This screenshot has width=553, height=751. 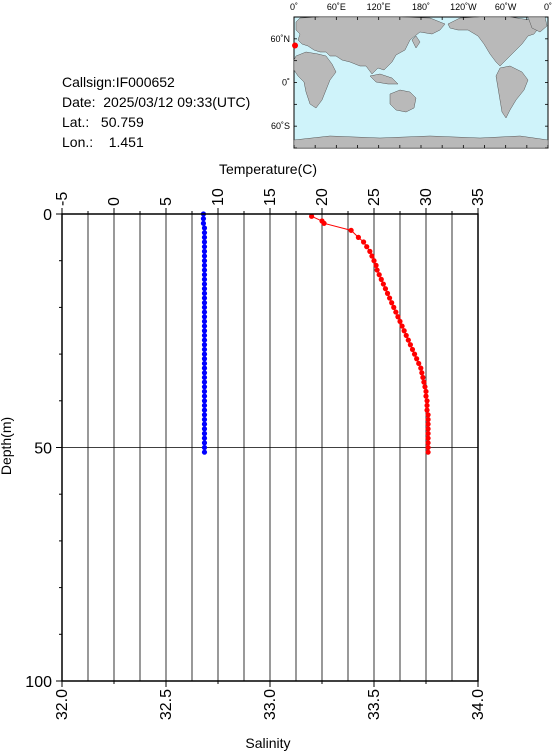 What do you see at coordinates (62, 199) in the screenshot?
I see `top-tick-label: -5` at bounding box center [62, 199].